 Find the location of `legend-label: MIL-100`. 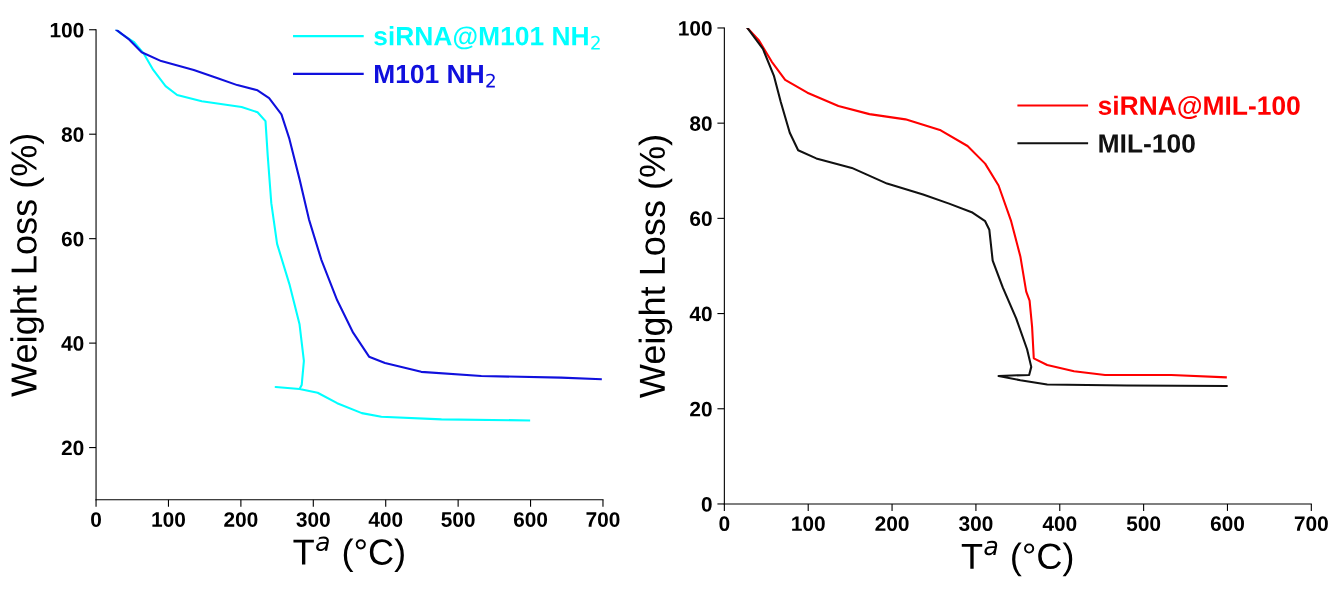

legend-label: MIL-100 is located at coordinates (1147, 143).